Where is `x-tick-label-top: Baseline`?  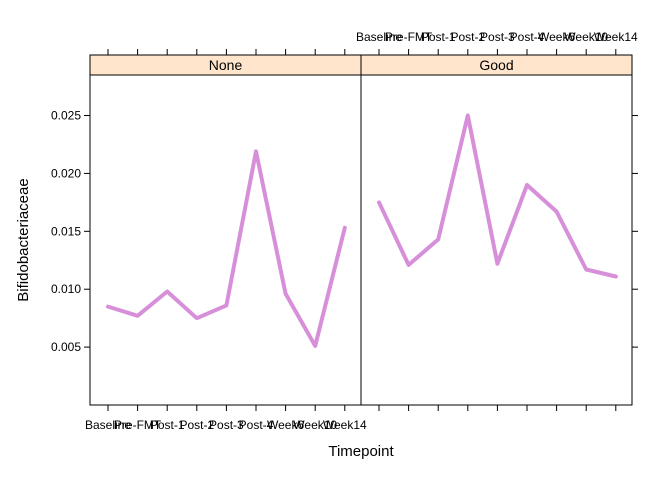
x-tick-label-top: Baseline is located at coordinates (379, 37).